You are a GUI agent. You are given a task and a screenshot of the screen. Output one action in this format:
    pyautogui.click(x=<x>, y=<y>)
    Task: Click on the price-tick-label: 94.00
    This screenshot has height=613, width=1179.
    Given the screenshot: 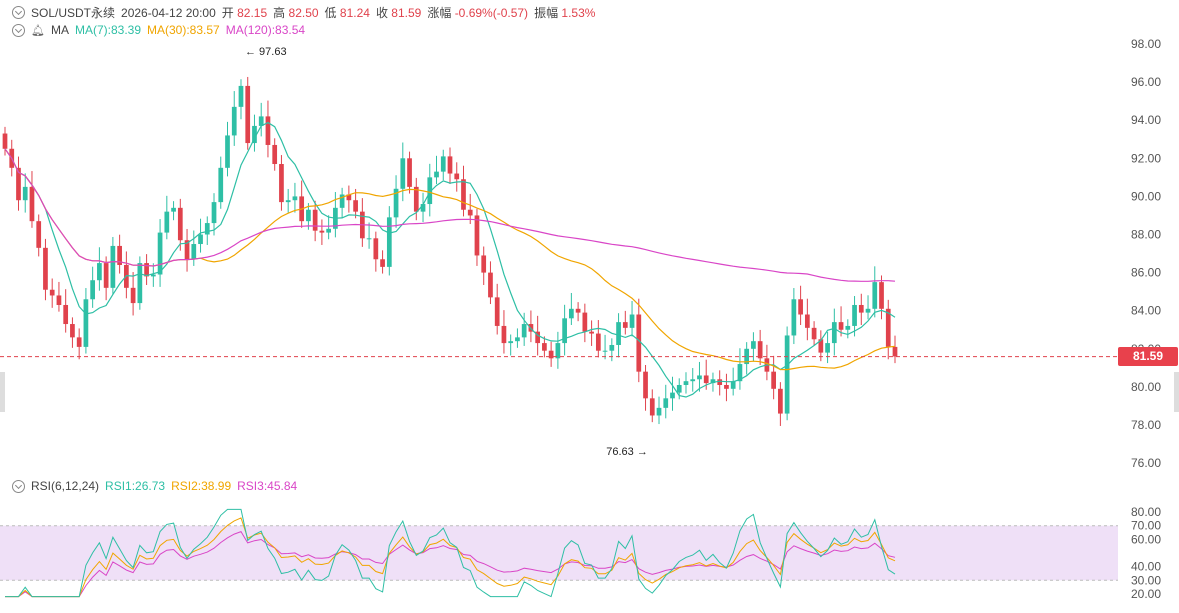 What is the action you would take?
    pyautogui.click(x=1146, y=120)
    